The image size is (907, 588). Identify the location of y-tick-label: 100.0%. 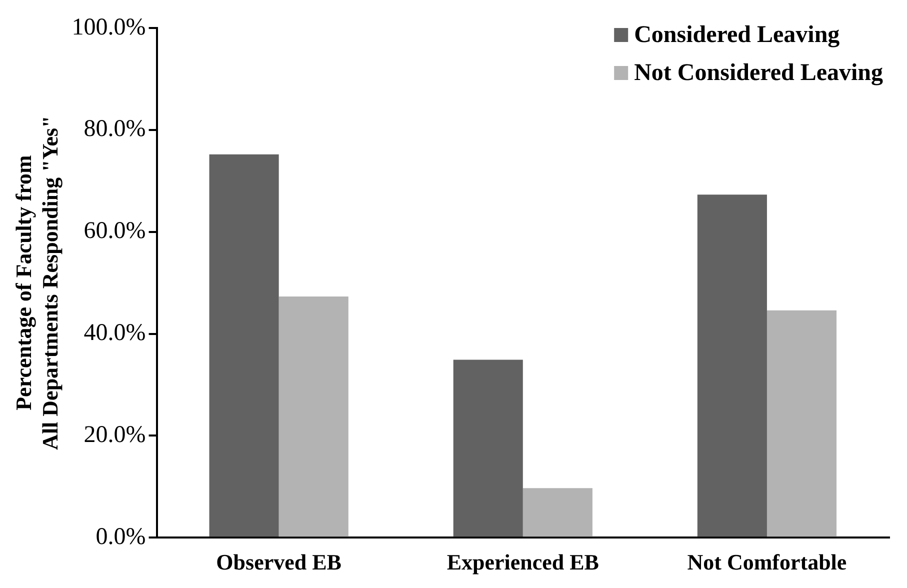
(109, 27).